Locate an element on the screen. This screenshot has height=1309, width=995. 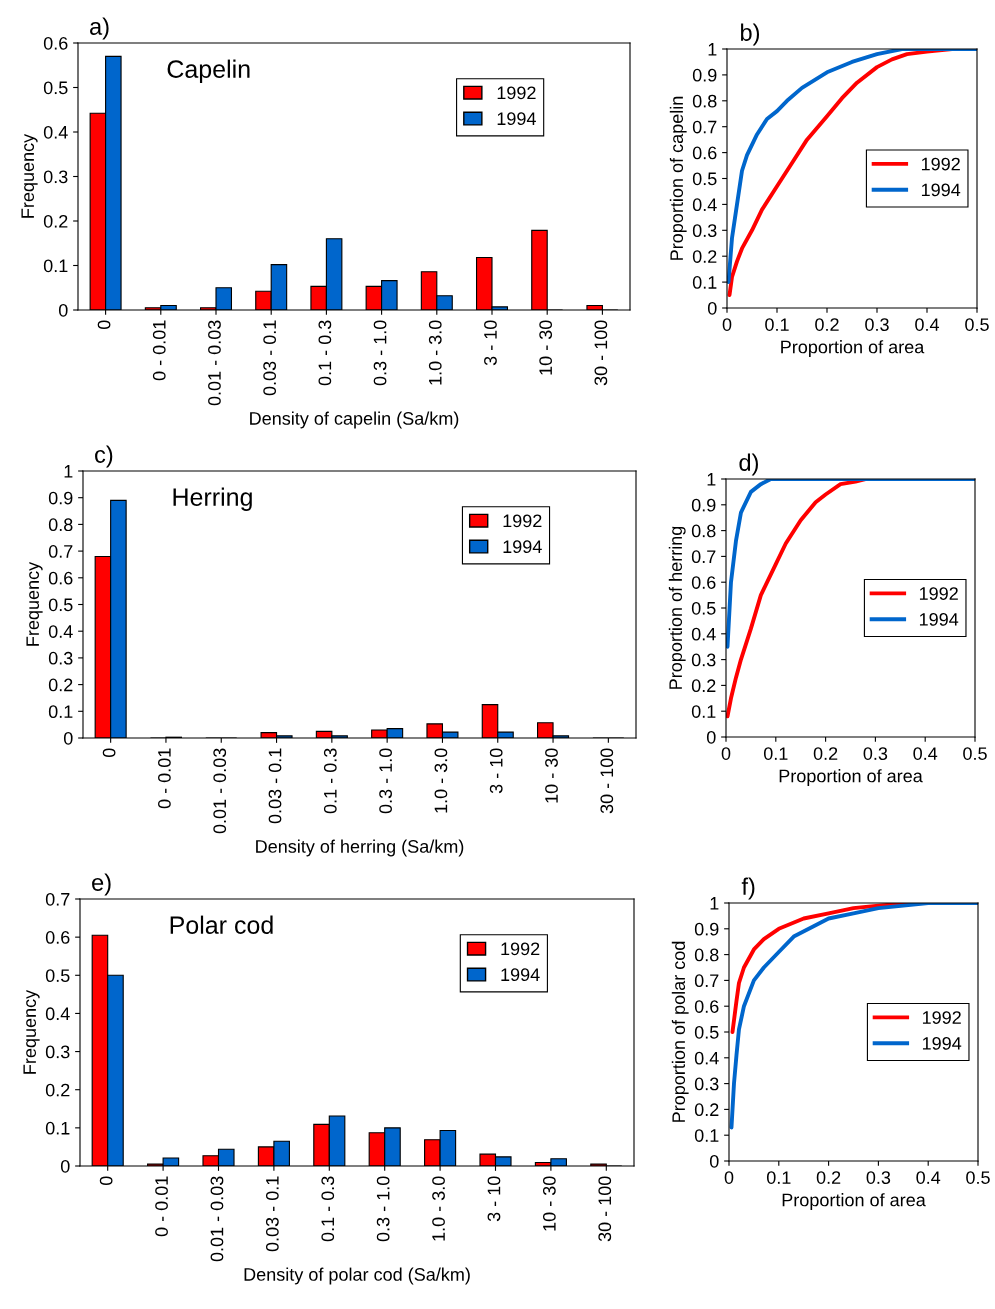
annotation: Polar cod is located at coordinates (221, 924).